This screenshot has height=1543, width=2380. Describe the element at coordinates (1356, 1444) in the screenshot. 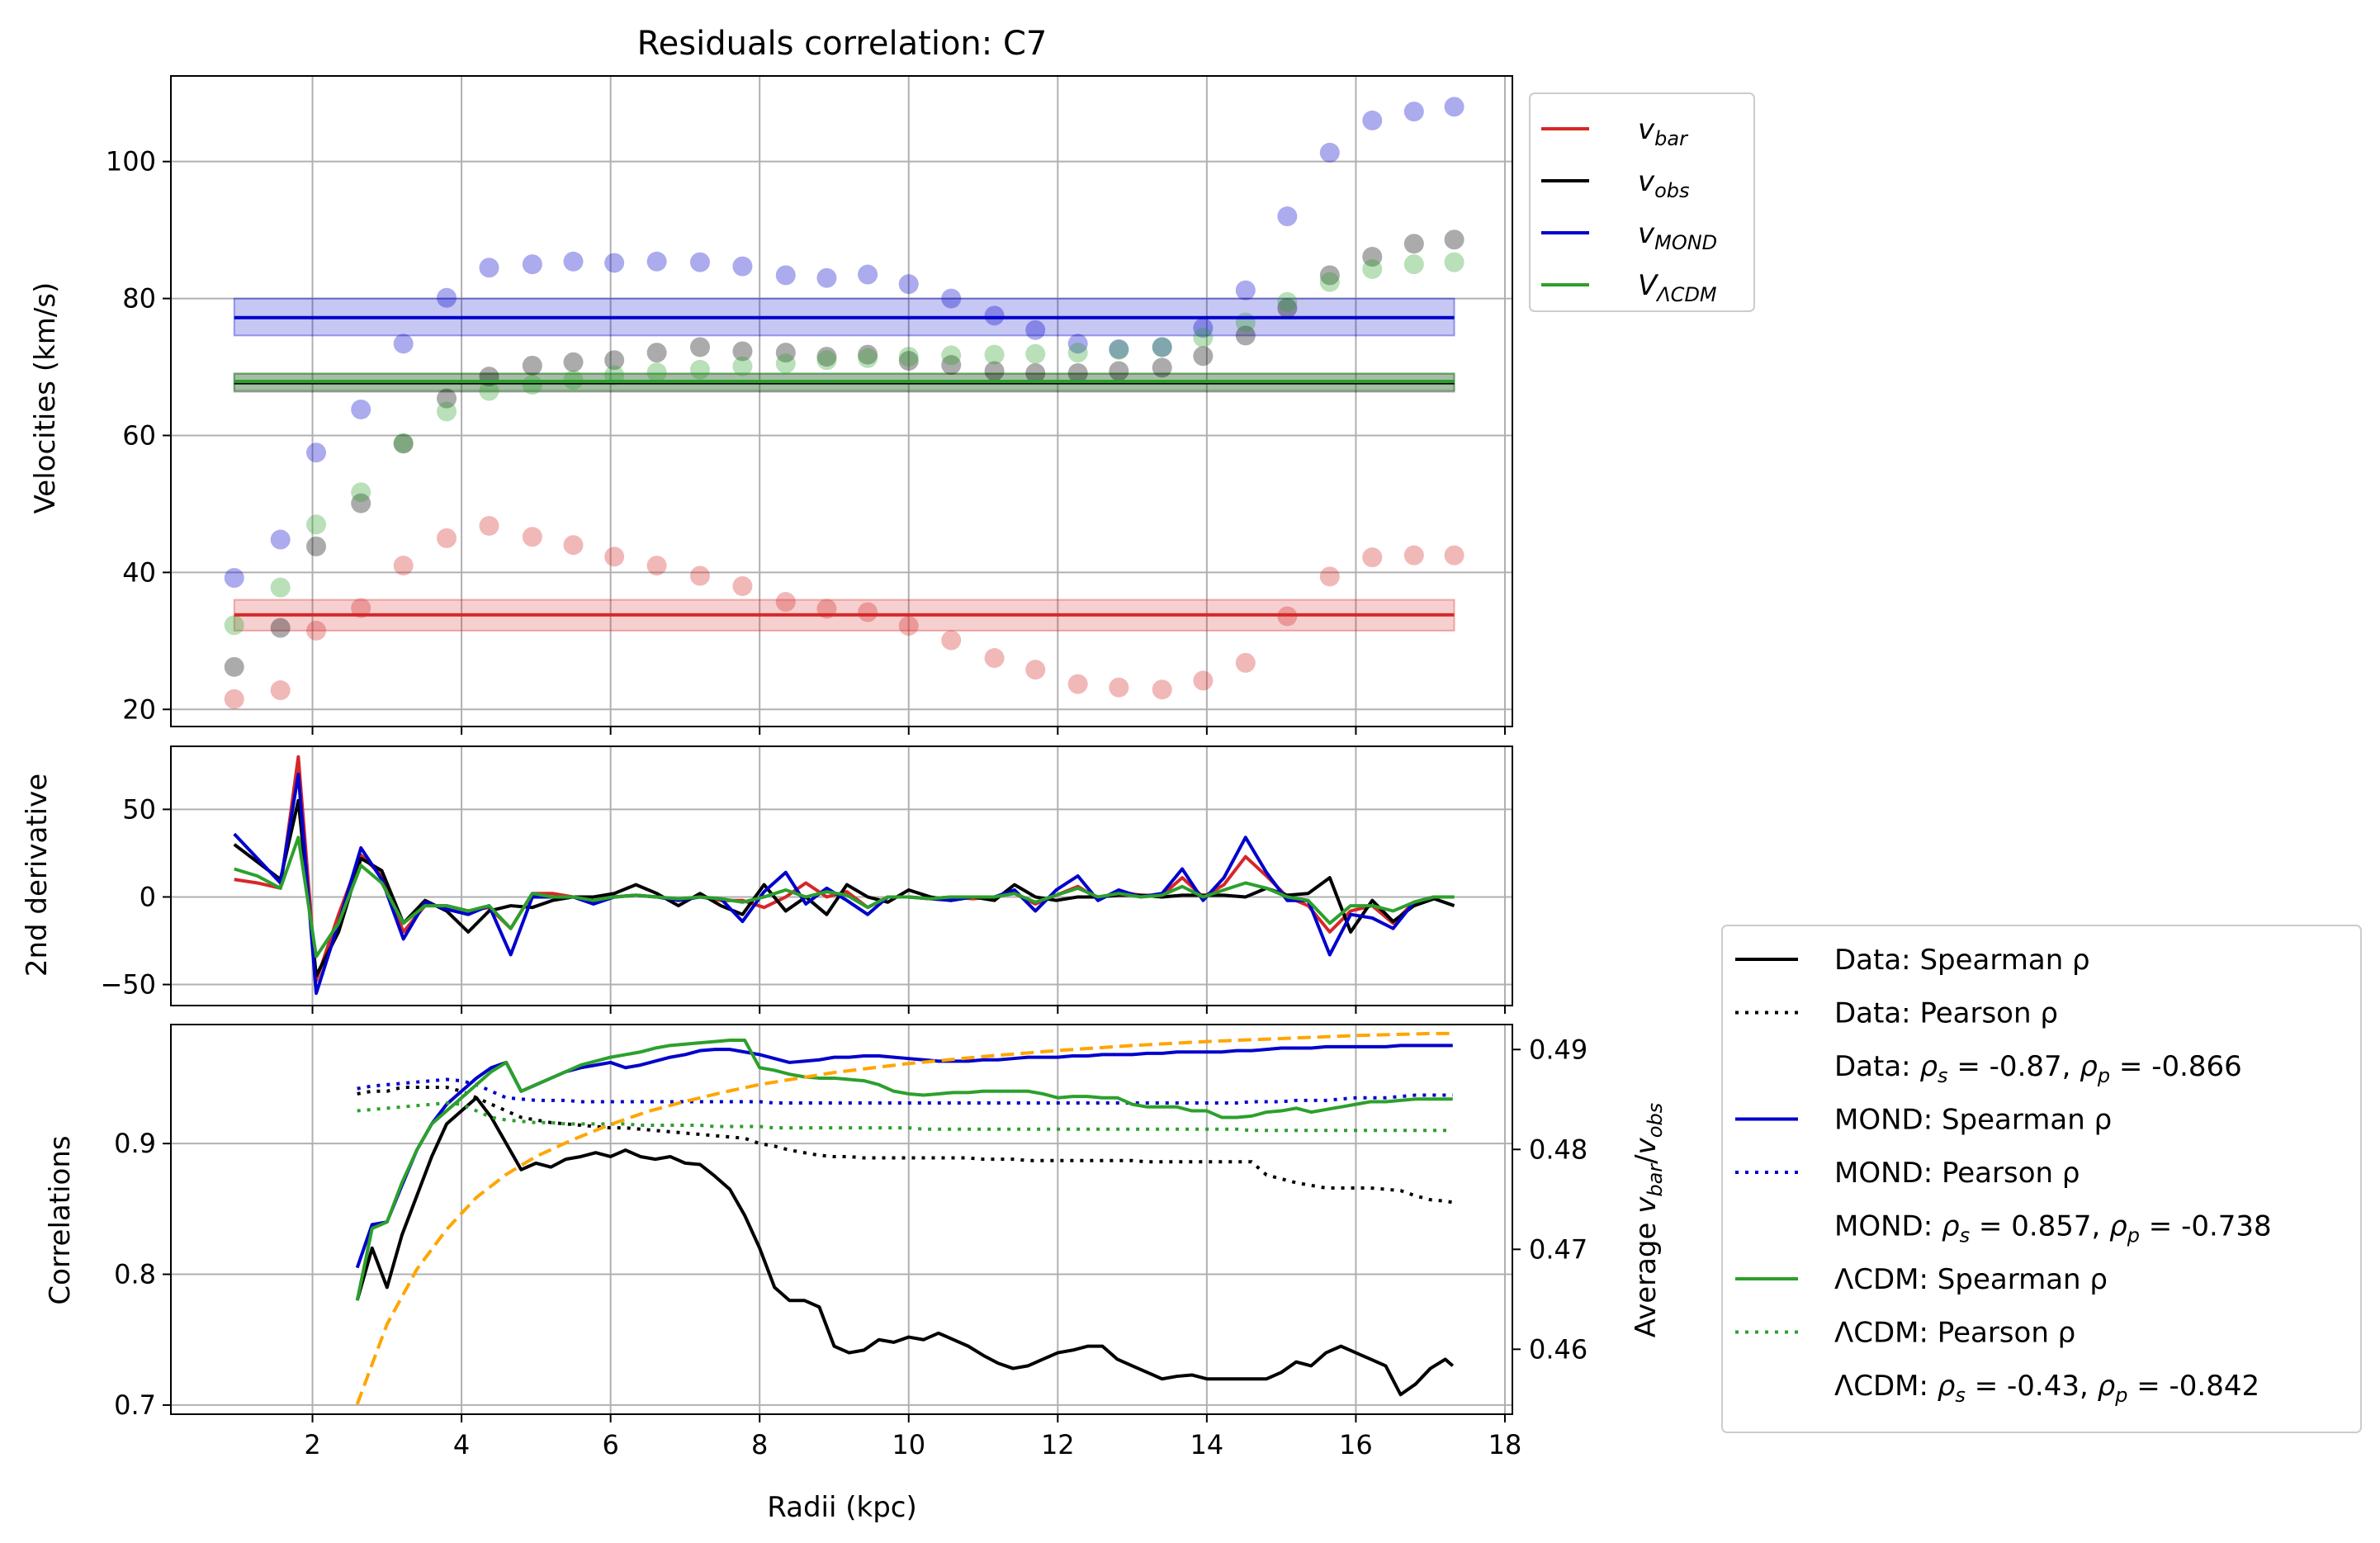

I see `x-tick-label: 16` at that location.